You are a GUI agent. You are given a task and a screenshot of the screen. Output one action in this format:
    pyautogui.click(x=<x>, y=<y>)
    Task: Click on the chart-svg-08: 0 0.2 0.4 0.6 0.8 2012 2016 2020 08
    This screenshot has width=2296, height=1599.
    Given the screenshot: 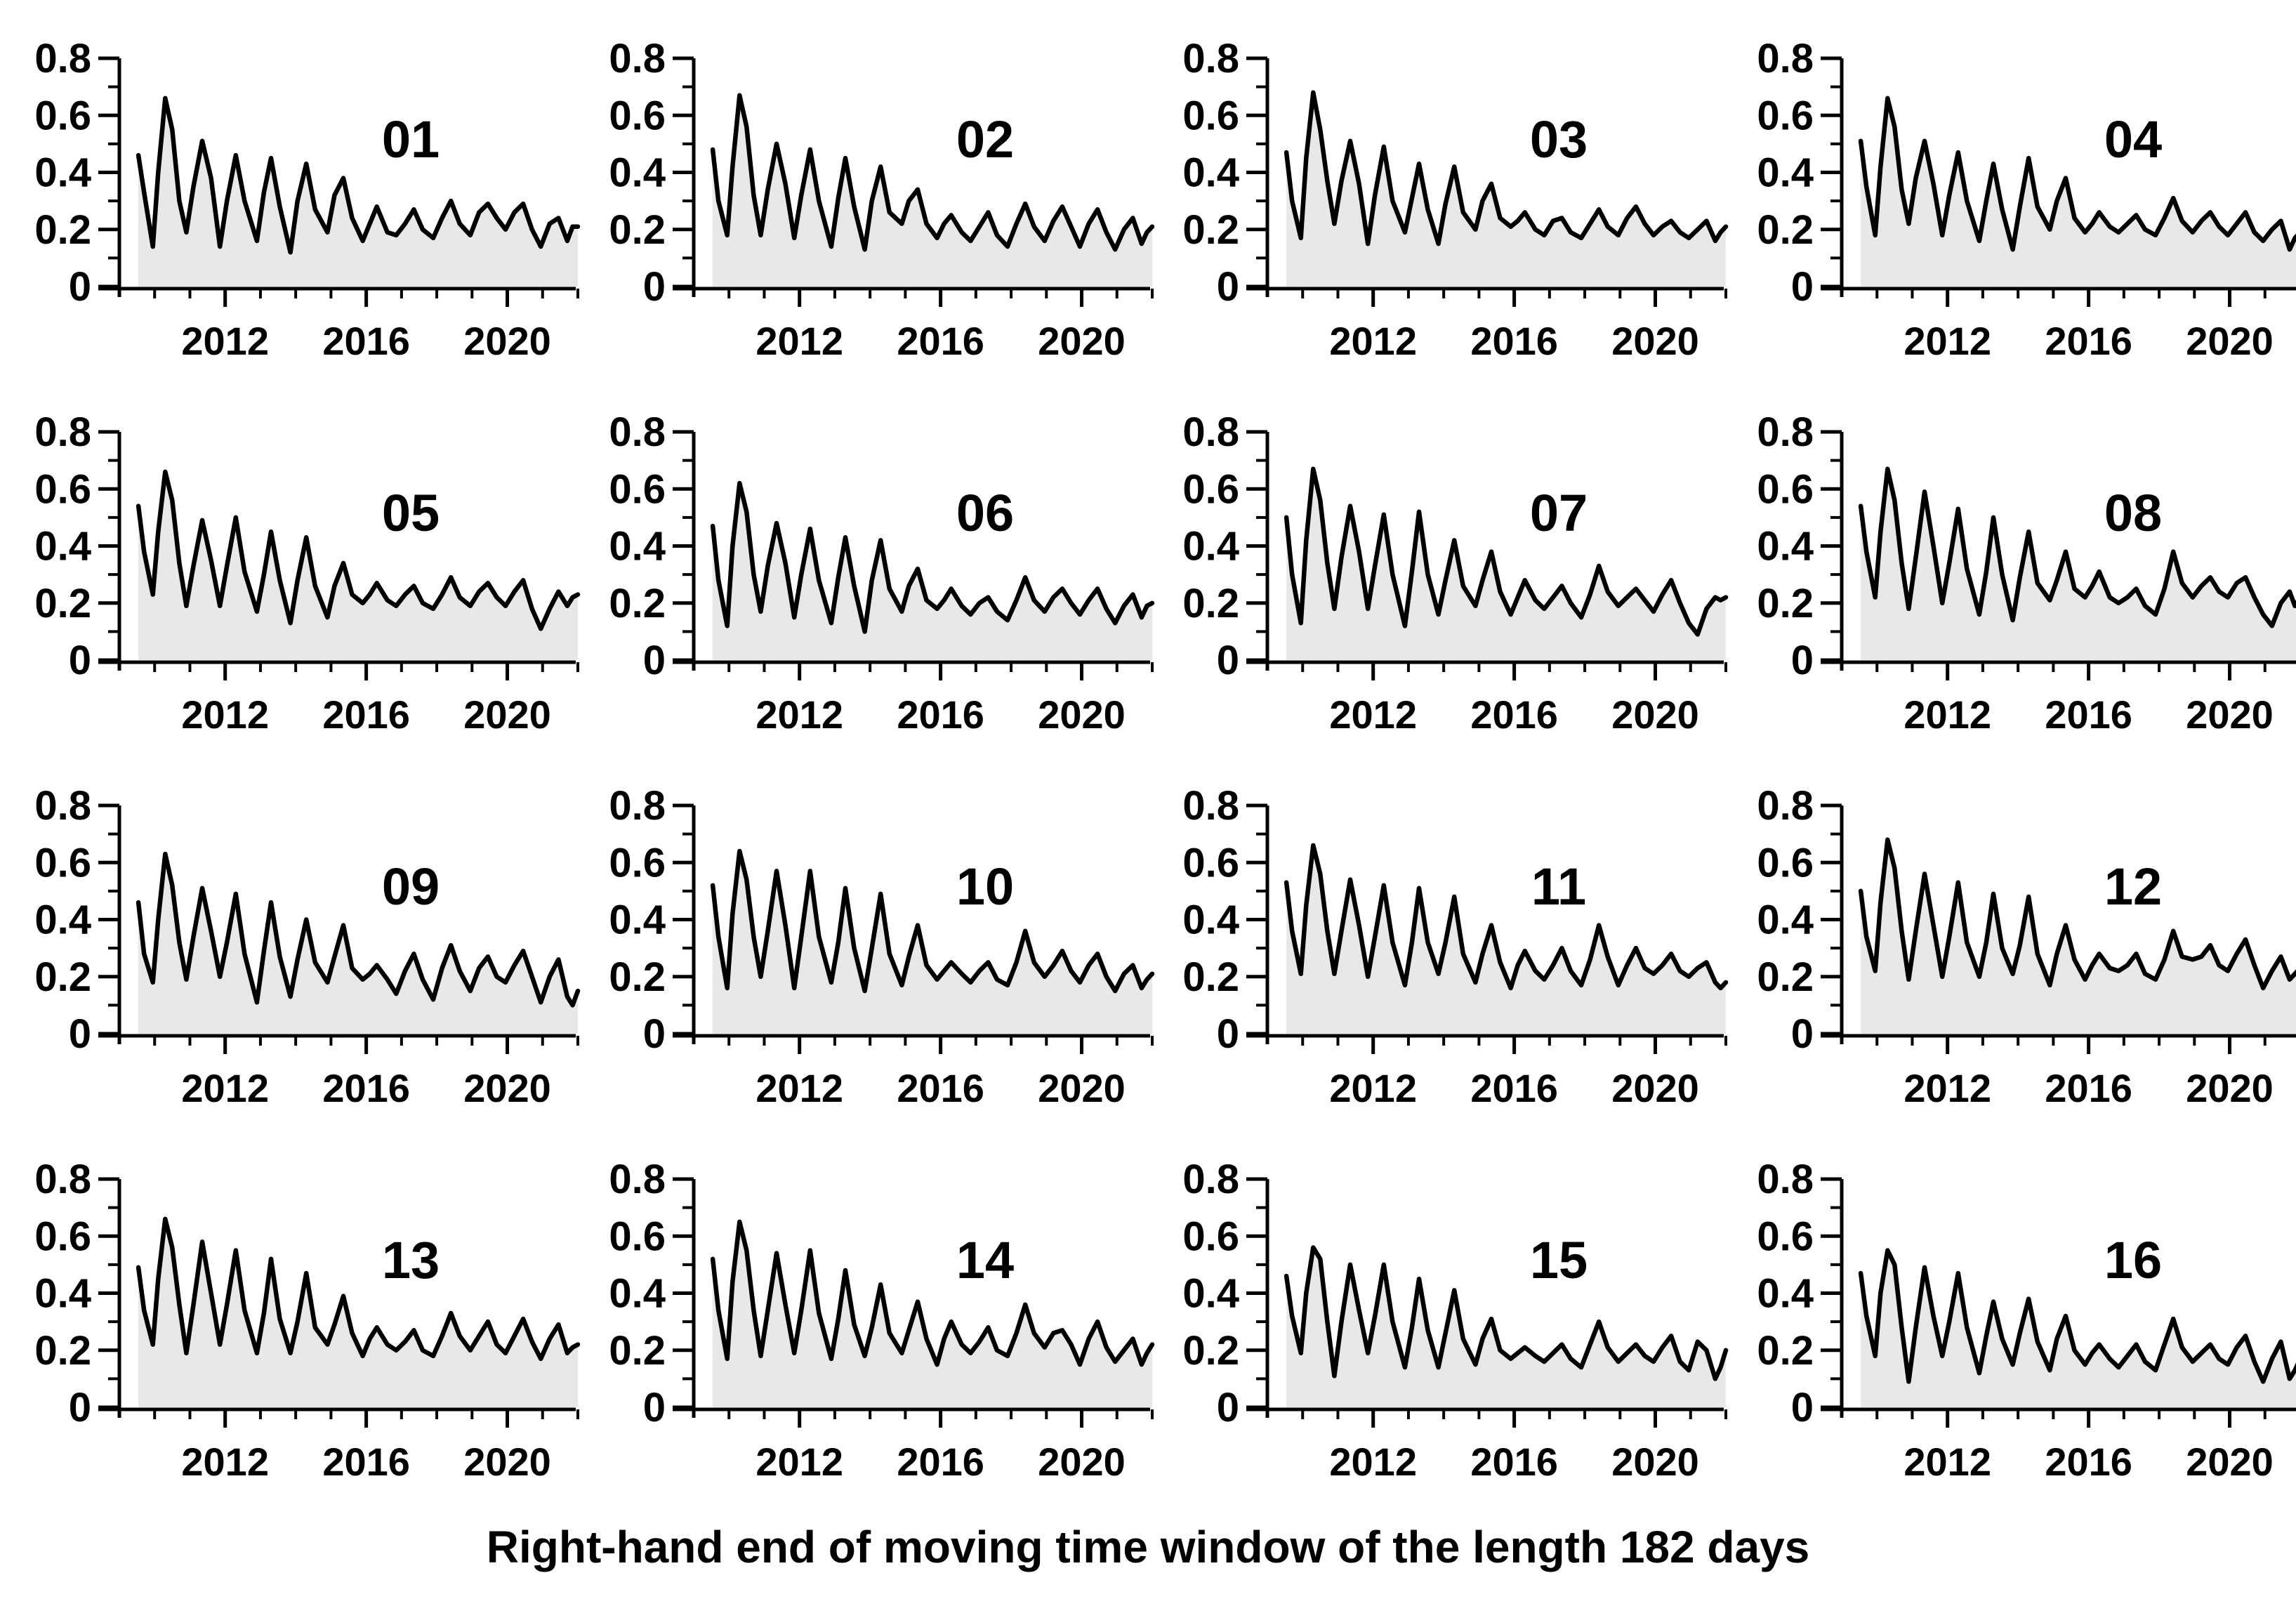 What is the action you would take?
    pyautogui.click(x=2026, y=573)
    